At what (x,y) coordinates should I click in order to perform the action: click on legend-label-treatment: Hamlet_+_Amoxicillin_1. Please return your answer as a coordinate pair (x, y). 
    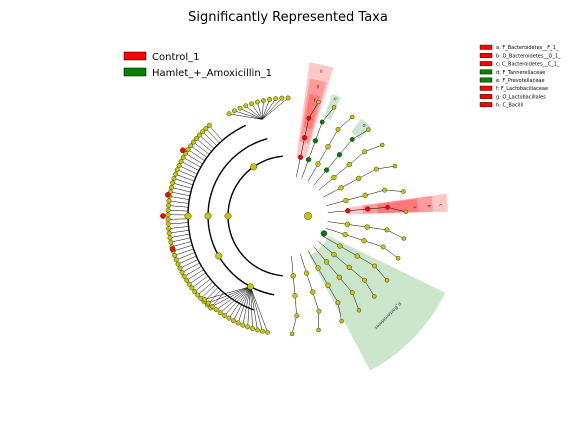
    Looking at the image, I should click on (212, 73).